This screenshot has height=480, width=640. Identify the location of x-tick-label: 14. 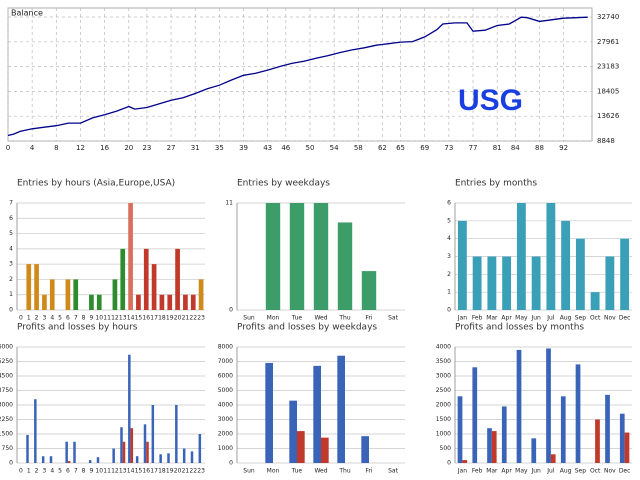
(131, 471).